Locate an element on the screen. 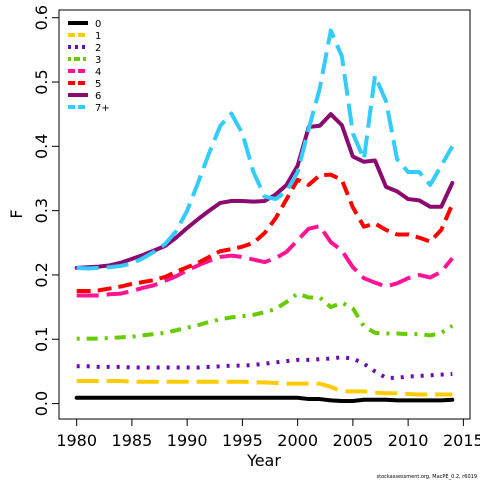 The width and height of the screenshot is (480, 480). legend-label: 2 is located at coordinates (98, 48).